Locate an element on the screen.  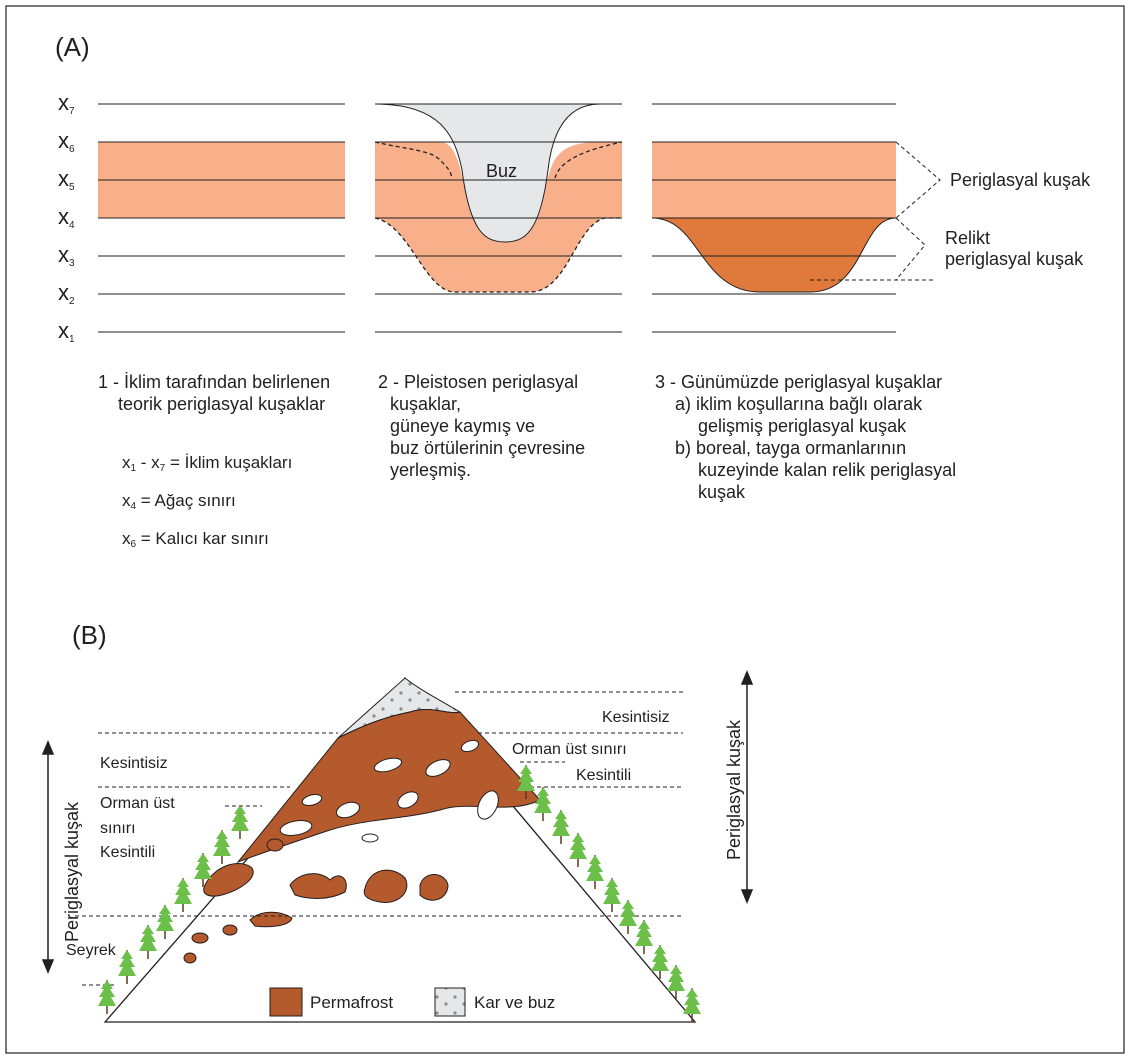
right-connectors is located at coordinates (875, 211).